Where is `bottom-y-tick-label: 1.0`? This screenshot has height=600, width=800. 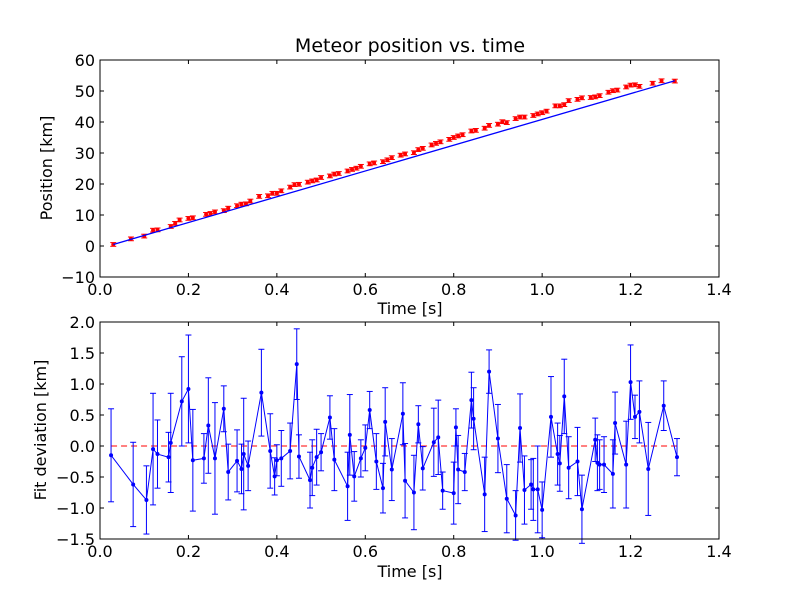
bottom-y-tick-label: 1.0 is located at coordinates (82, 384).